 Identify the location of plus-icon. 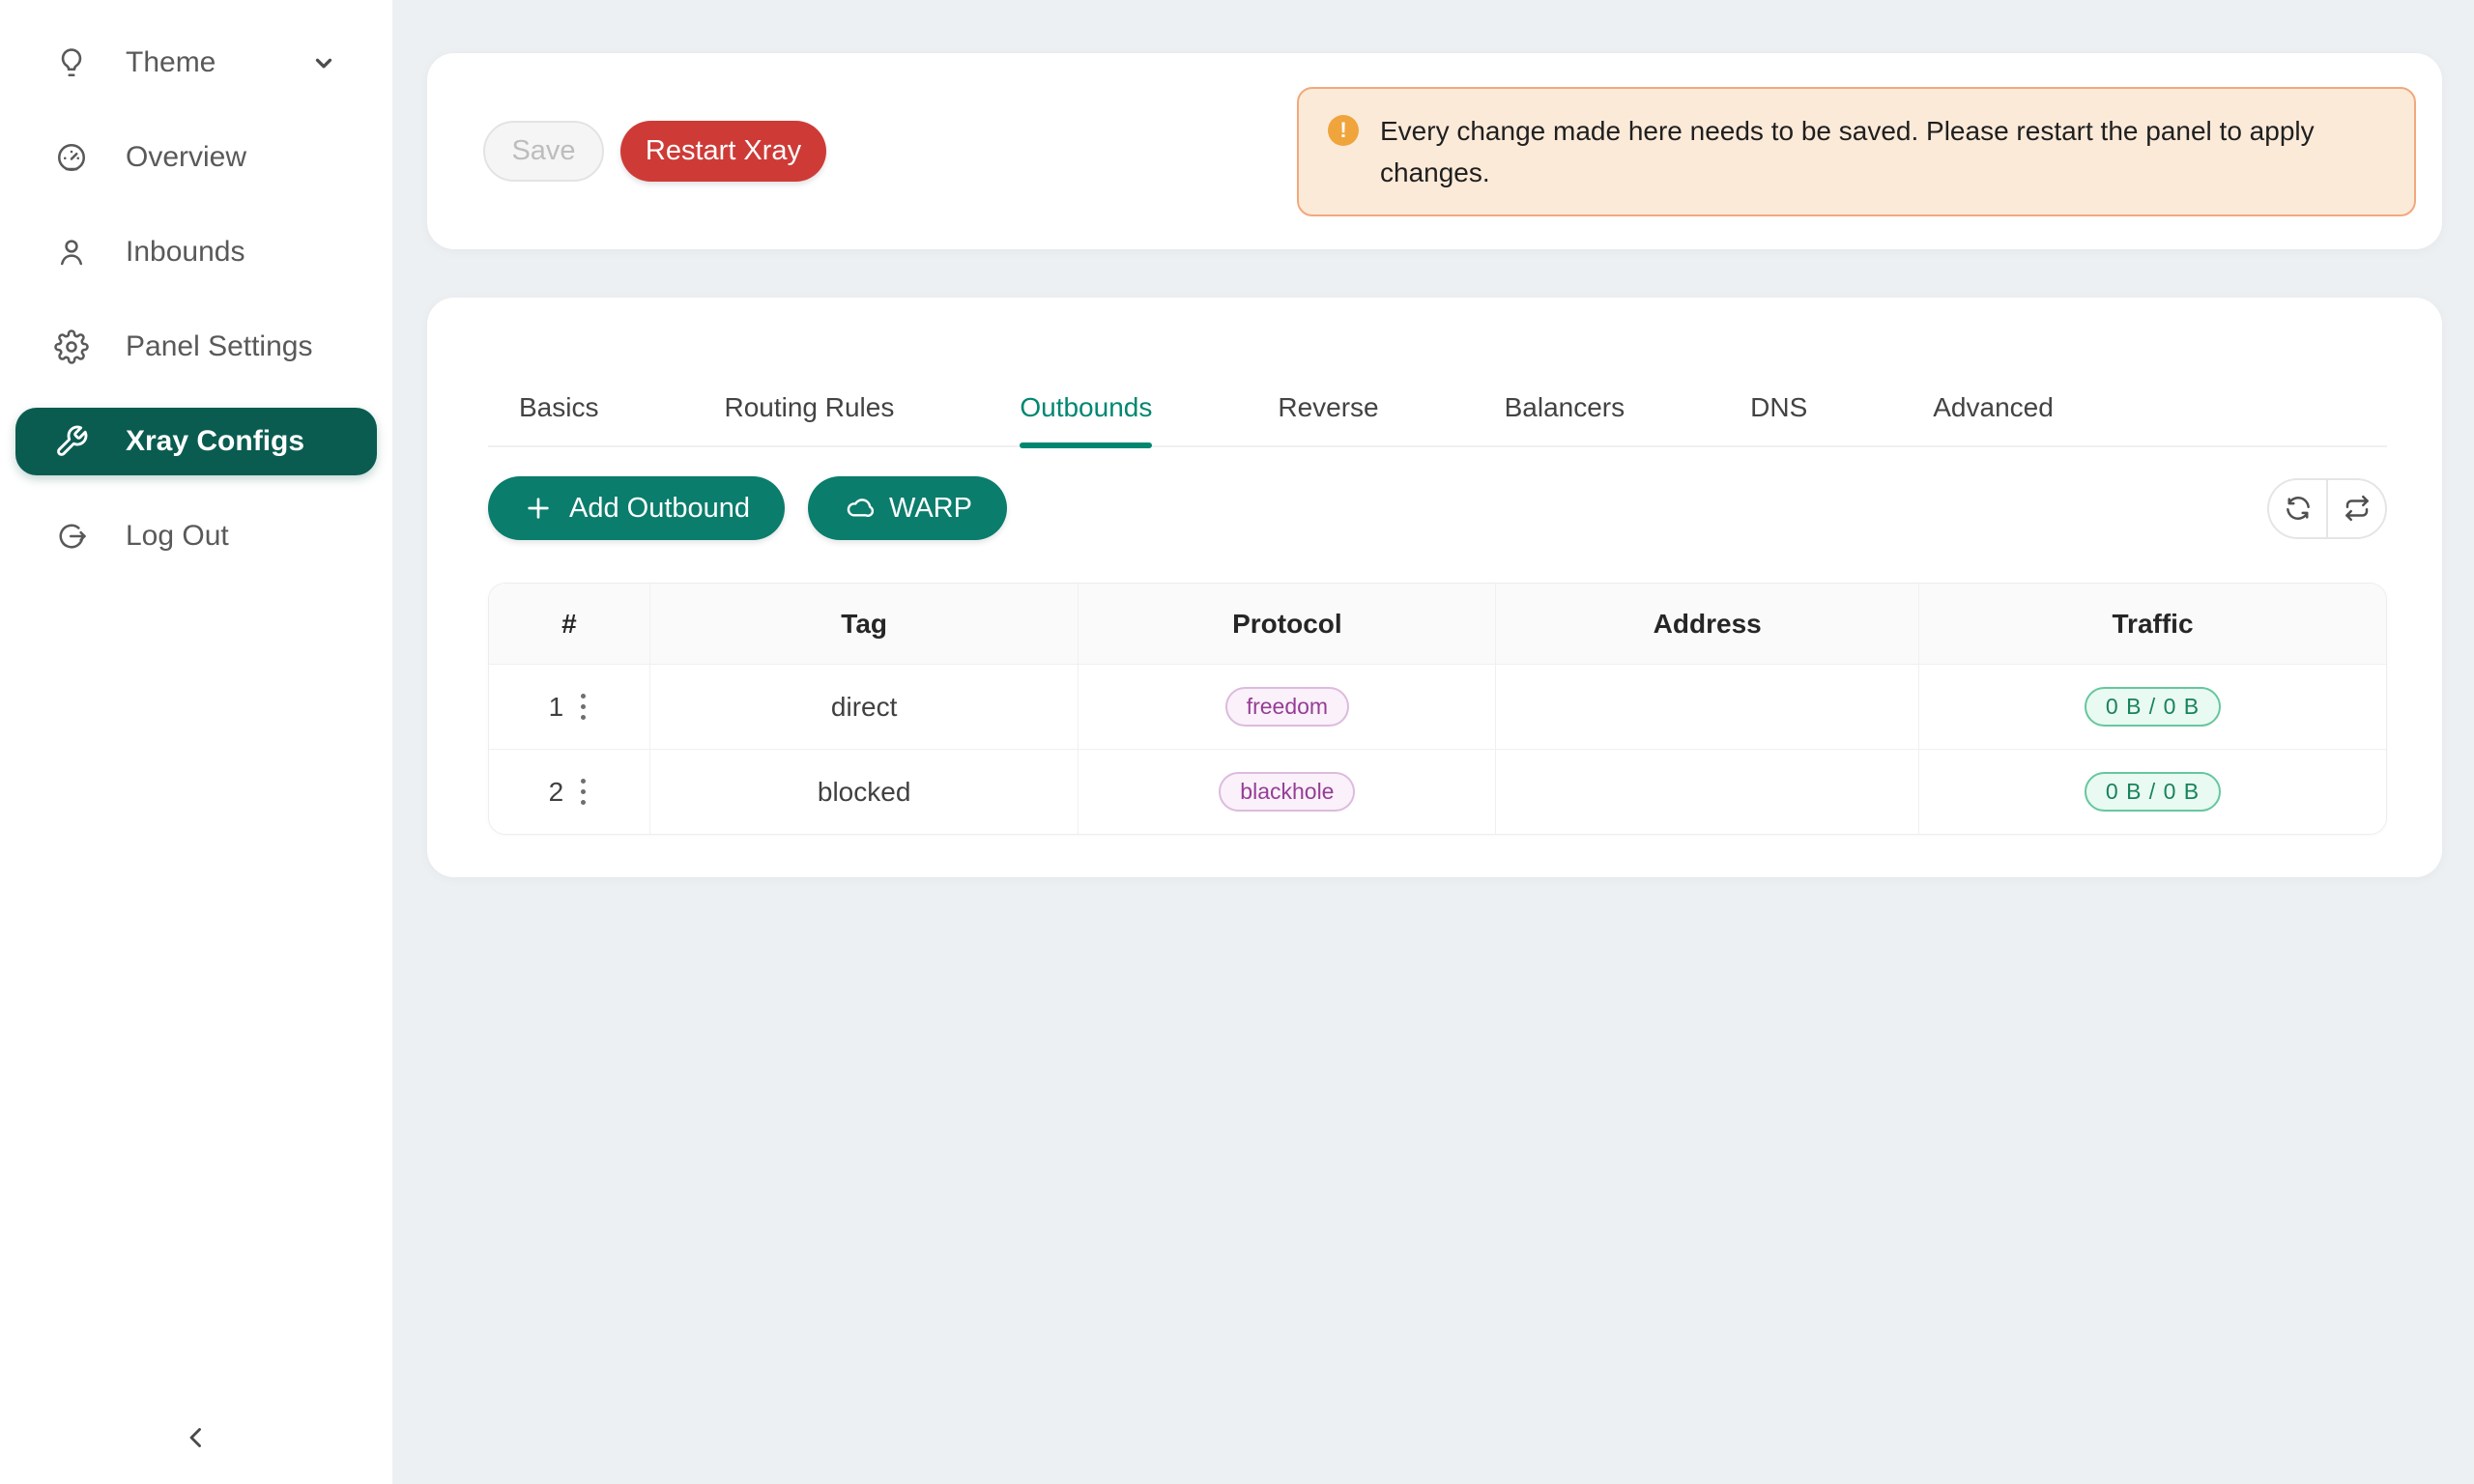
(539, 509).